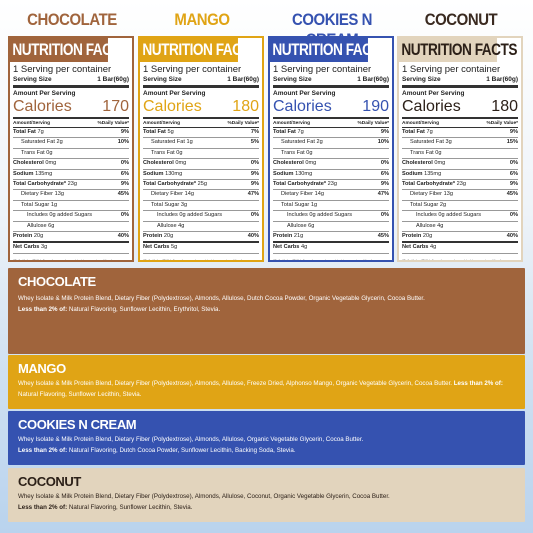 This screenshot has height=533, width=533. I want to click on calories-row: Calories 190, so click(331, 108).